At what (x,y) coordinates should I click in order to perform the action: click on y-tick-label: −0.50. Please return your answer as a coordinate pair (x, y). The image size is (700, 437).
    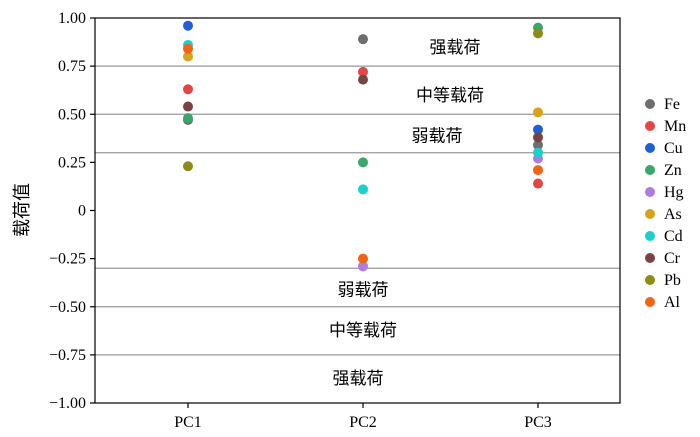
    Looking at the image, I should click on (67, 307).